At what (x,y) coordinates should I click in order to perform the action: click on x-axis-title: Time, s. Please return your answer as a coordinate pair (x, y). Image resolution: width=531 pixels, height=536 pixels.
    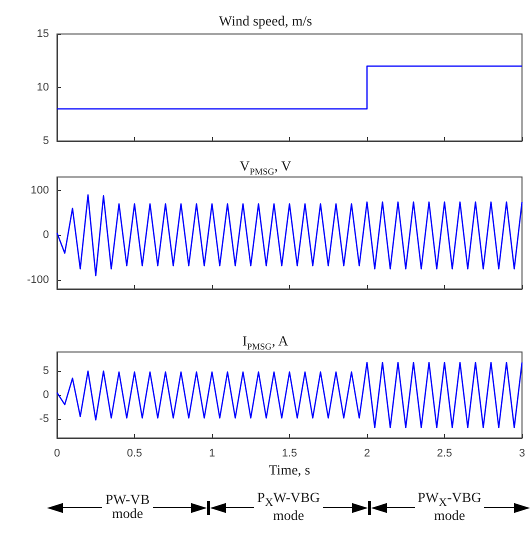
    Looking at the image, I should click on (289, 471).